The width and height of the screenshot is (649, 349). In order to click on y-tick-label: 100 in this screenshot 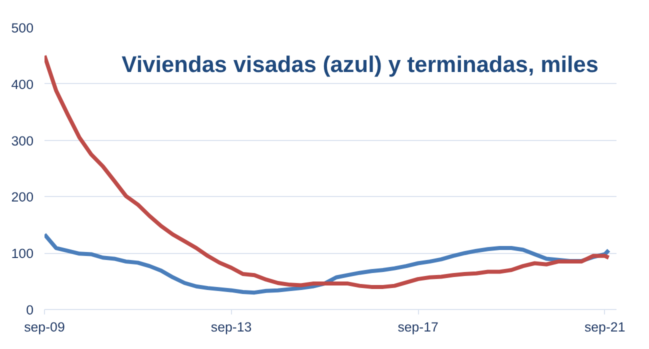, I will do `click(22, 254)`.